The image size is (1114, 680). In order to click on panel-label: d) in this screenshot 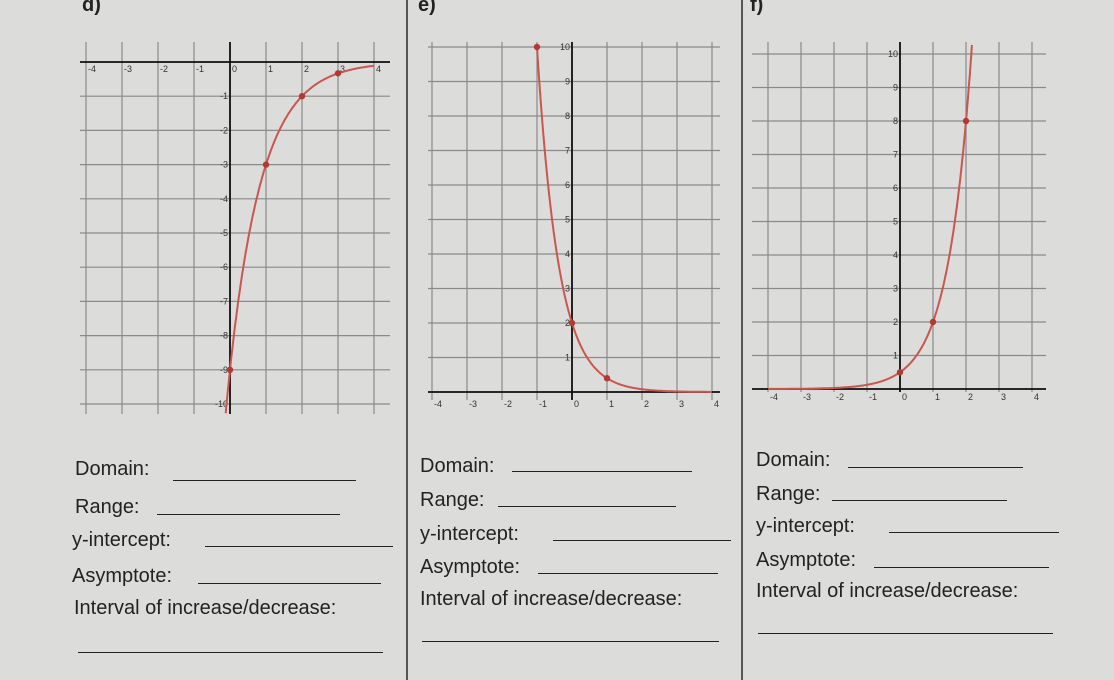, I will do `click(91, 8)`.